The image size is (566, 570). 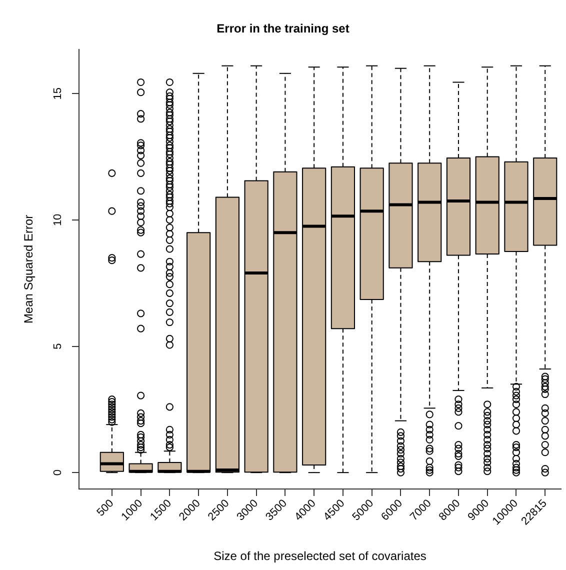 I want to click on y-tick-label: 5, so click(x=58, y=346).